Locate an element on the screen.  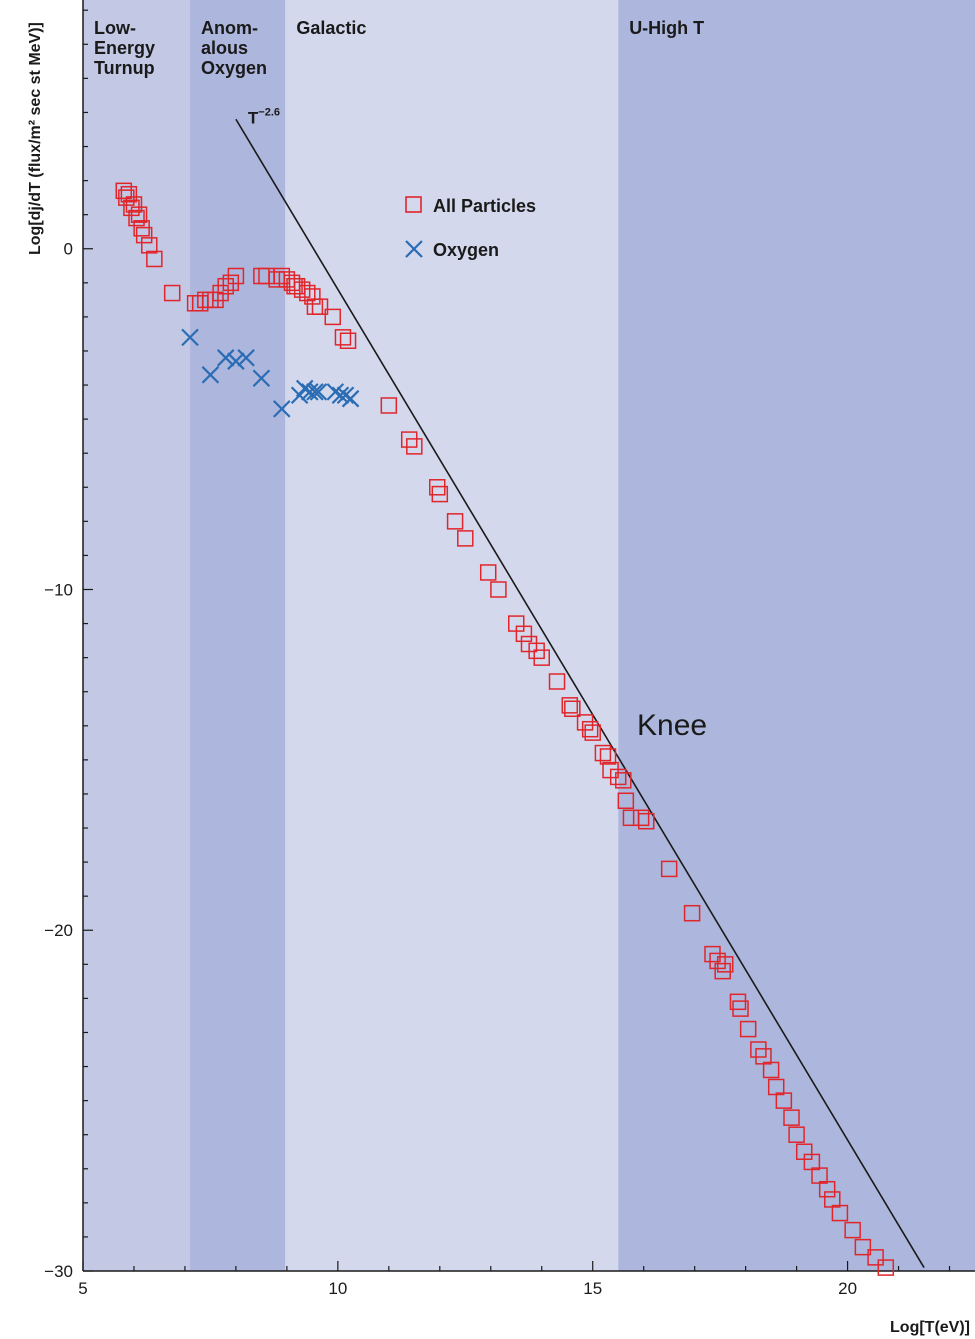
y-tick-label: −30 is located at coordinates (58, 1271).